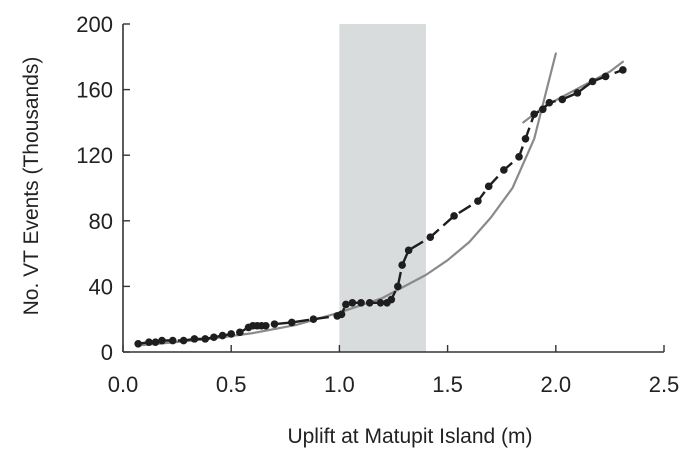 This screenshot has width=694, height=453. Describe the element at coordinates (107, 352) in the screenshot. I see `y-tick-label: 0` at that location.